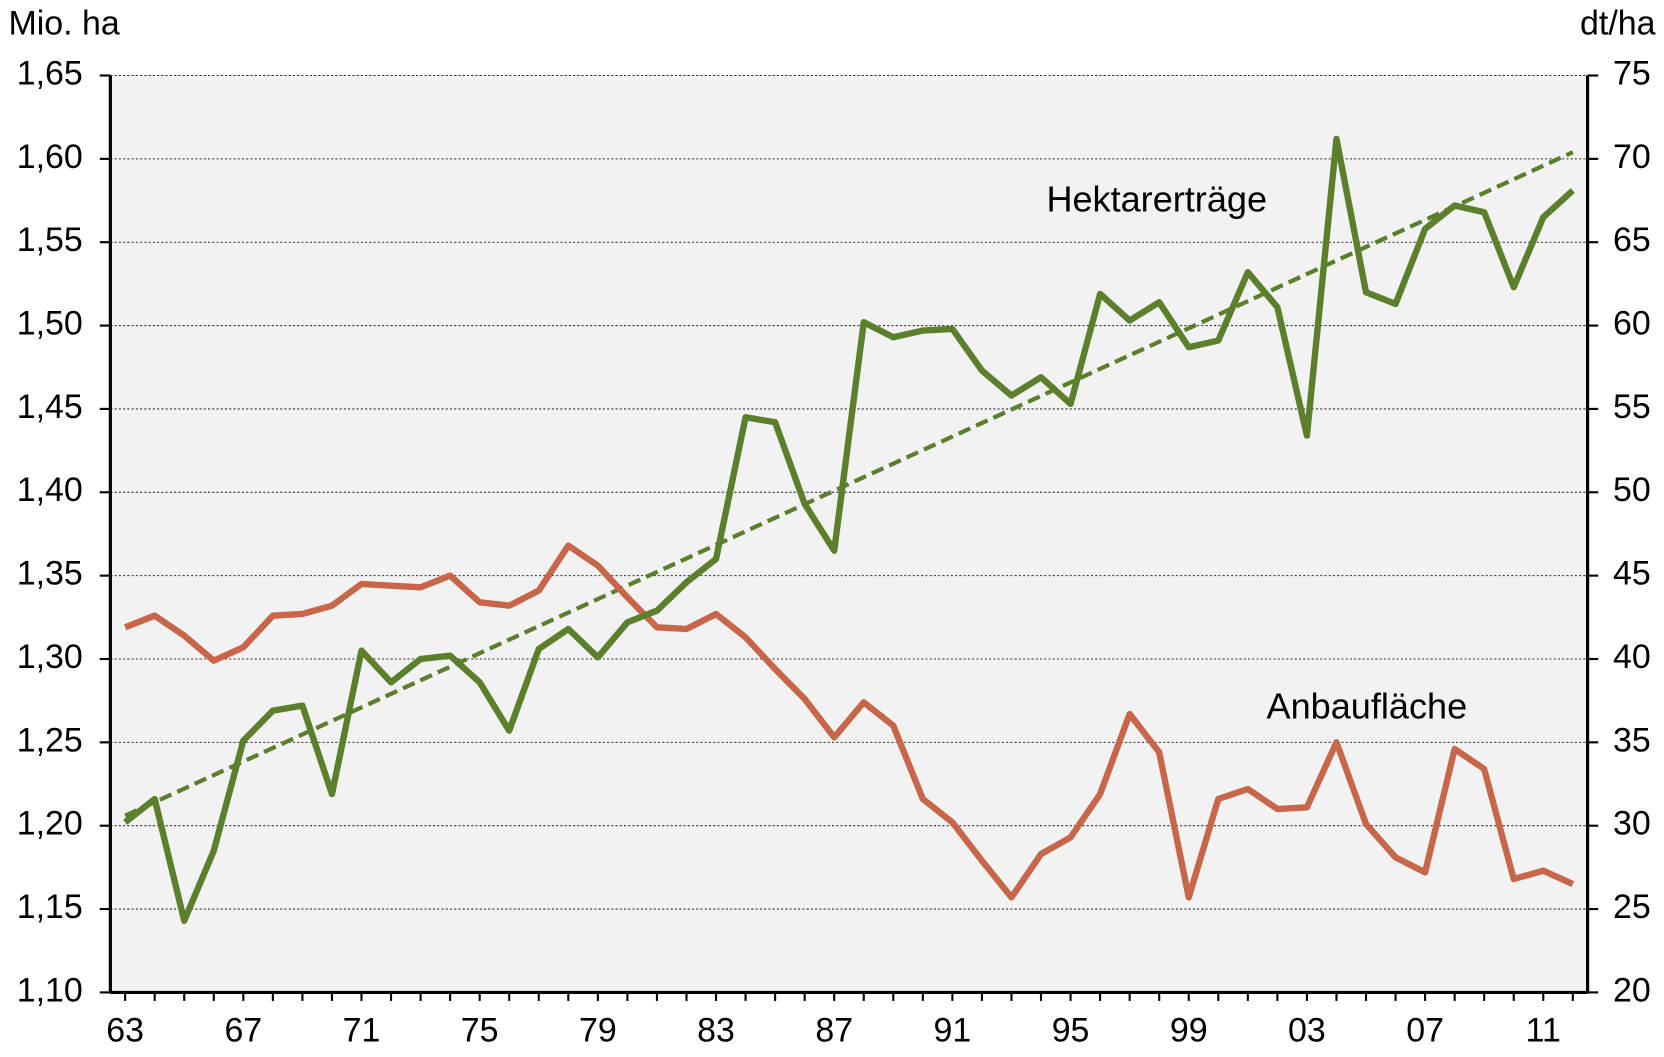  What do you see at coordinates (1307, 1031) in the screenshot?
I see `x-tick-label: 03` at bounding box center [1307, 1031].